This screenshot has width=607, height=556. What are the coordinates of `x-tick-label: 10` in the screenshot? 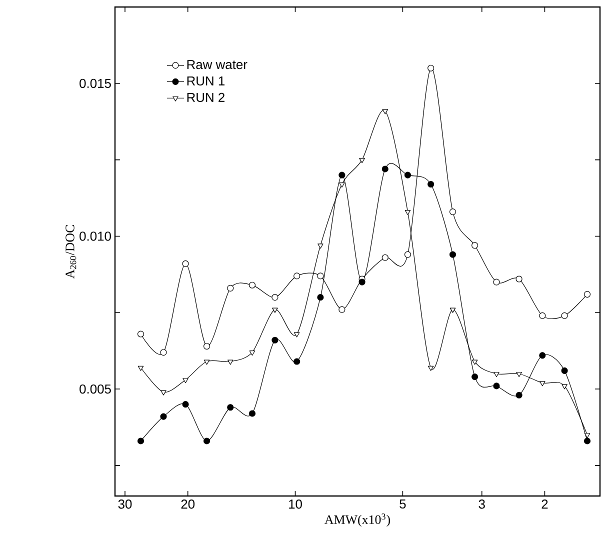 It's located at (295, 504).